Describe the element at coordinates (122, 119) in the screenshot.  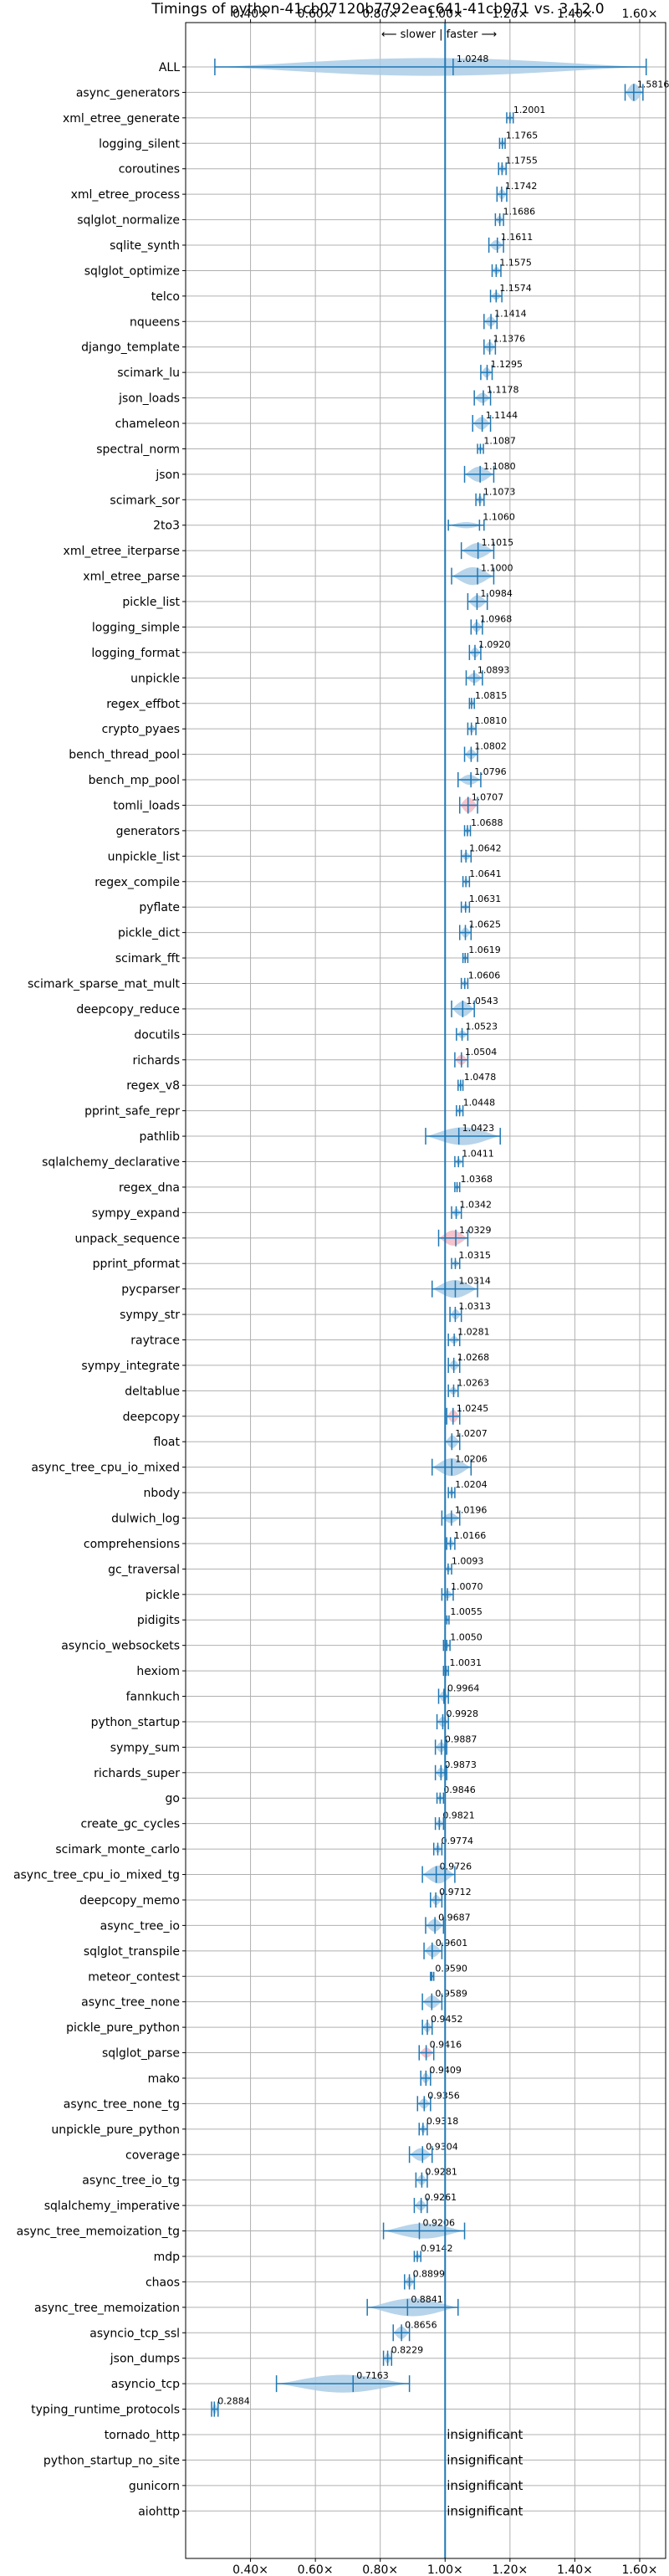
I see `benchmark-label: xml_etree_generate` at that location.